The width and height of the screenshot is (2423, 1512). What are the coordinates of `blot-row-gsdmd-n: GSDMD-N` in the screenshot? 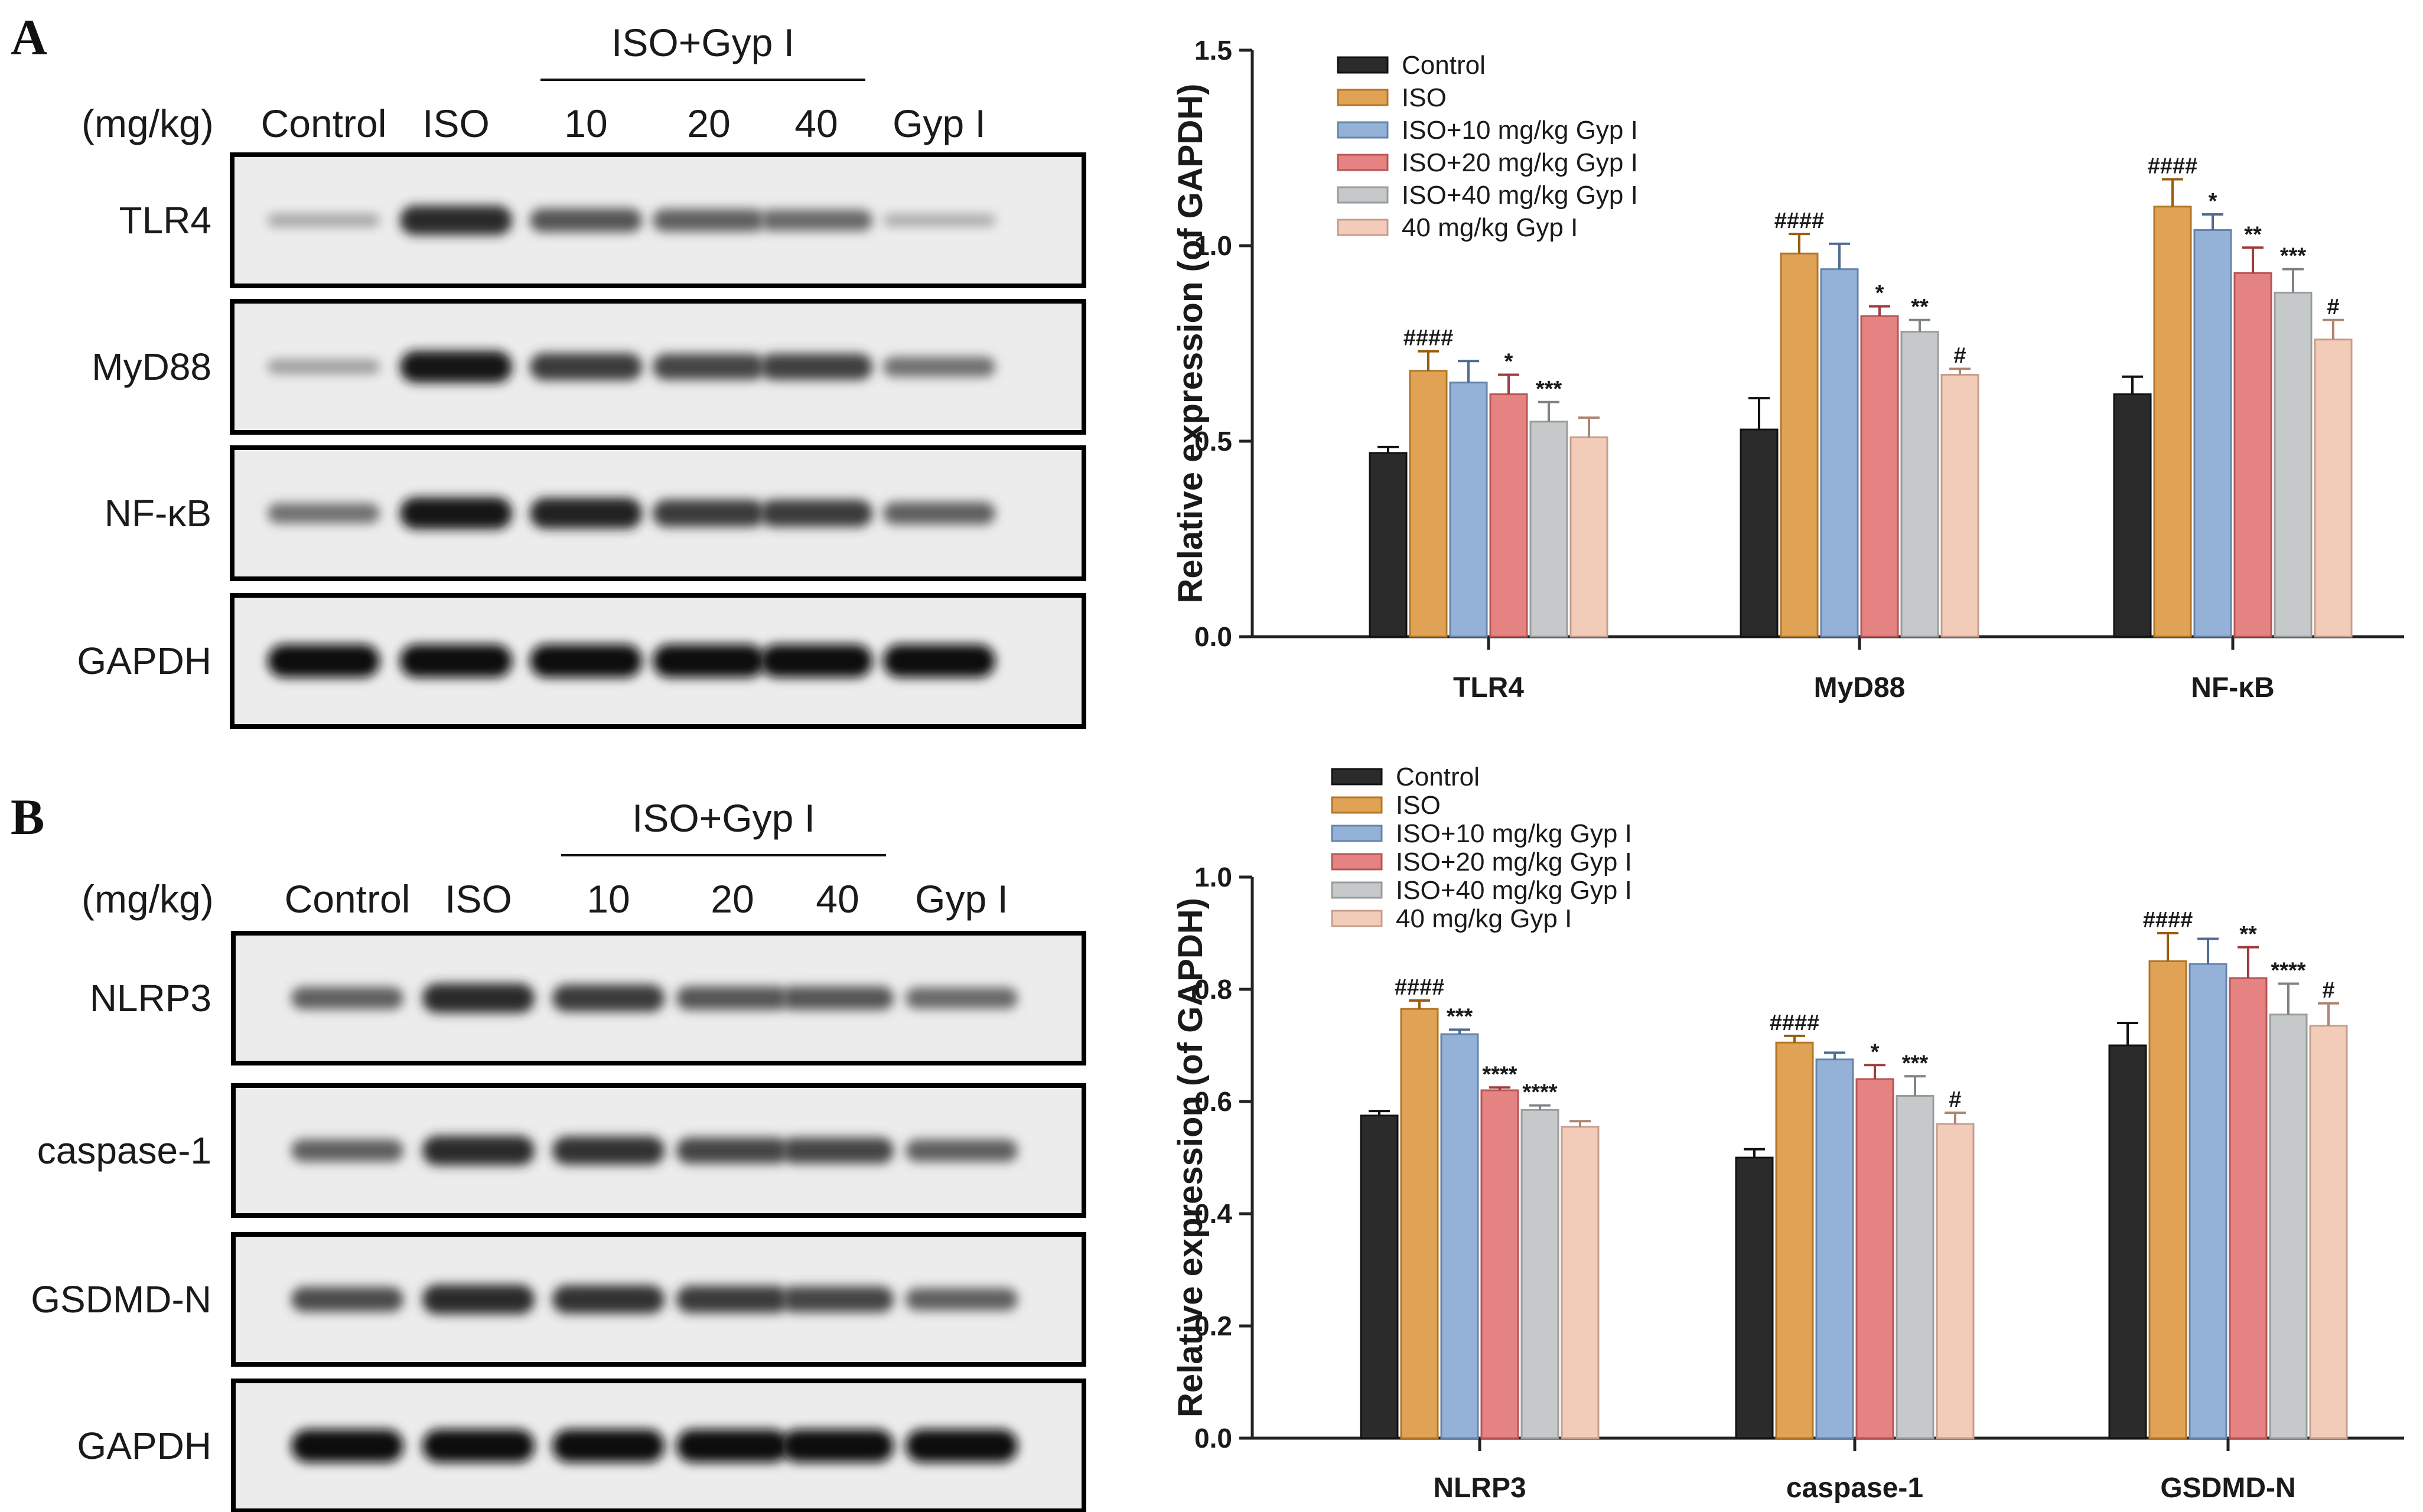 It's located at (558, 1299).